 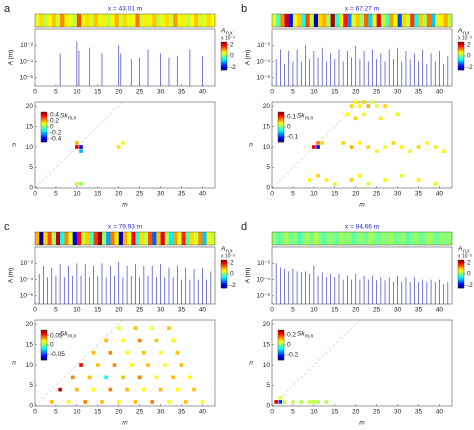 What do you see at coordinates (267, 344) in the screenshot?
I see `y-tick-label: 15` at bounding box center [267, 344].